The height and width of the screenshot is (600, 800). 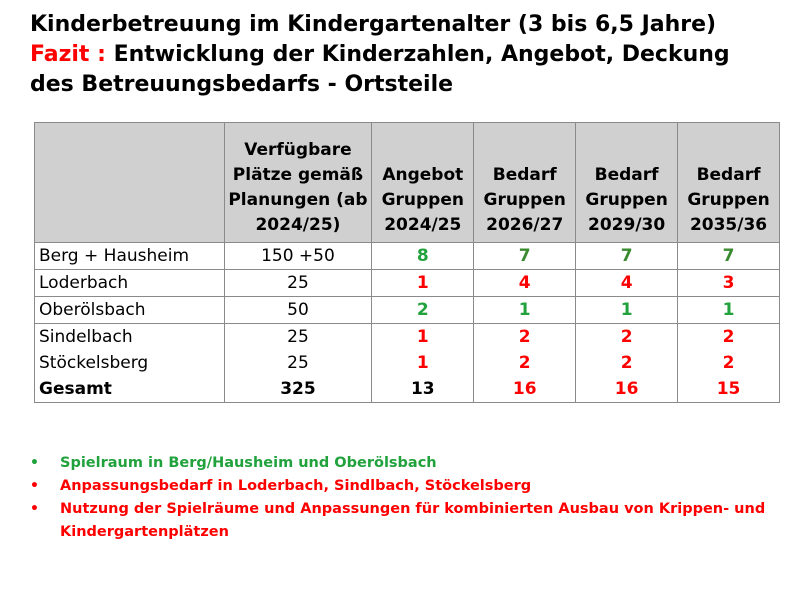 I want to click on row-name: Stöckelsberg, so click(x=129, y=363).